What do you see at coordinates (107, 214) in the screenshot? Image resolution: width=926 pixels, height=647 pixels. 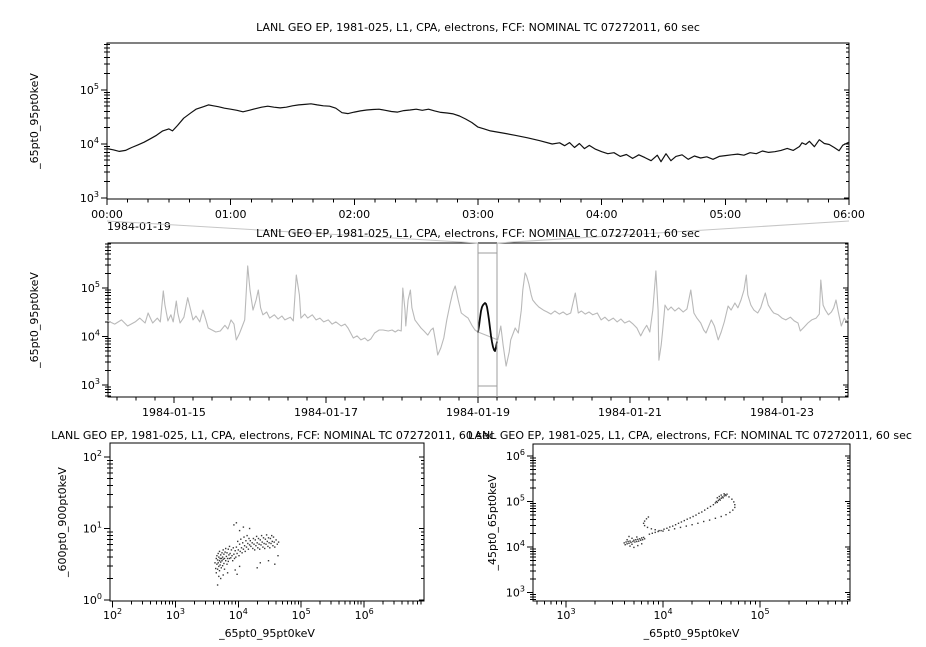 I see `svg-text: 00:00` at bounding box center [107, 214].